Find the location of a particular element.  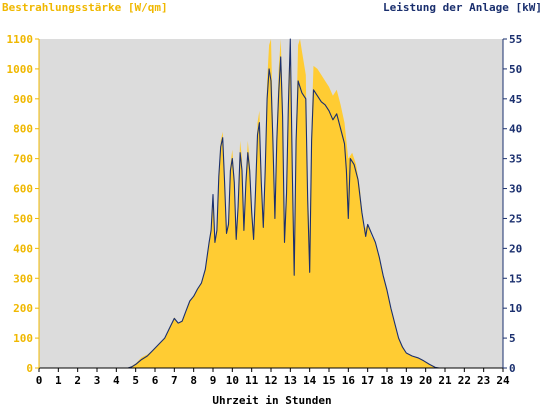

right-tick-label: 0 is located at coordinates (512, 368).